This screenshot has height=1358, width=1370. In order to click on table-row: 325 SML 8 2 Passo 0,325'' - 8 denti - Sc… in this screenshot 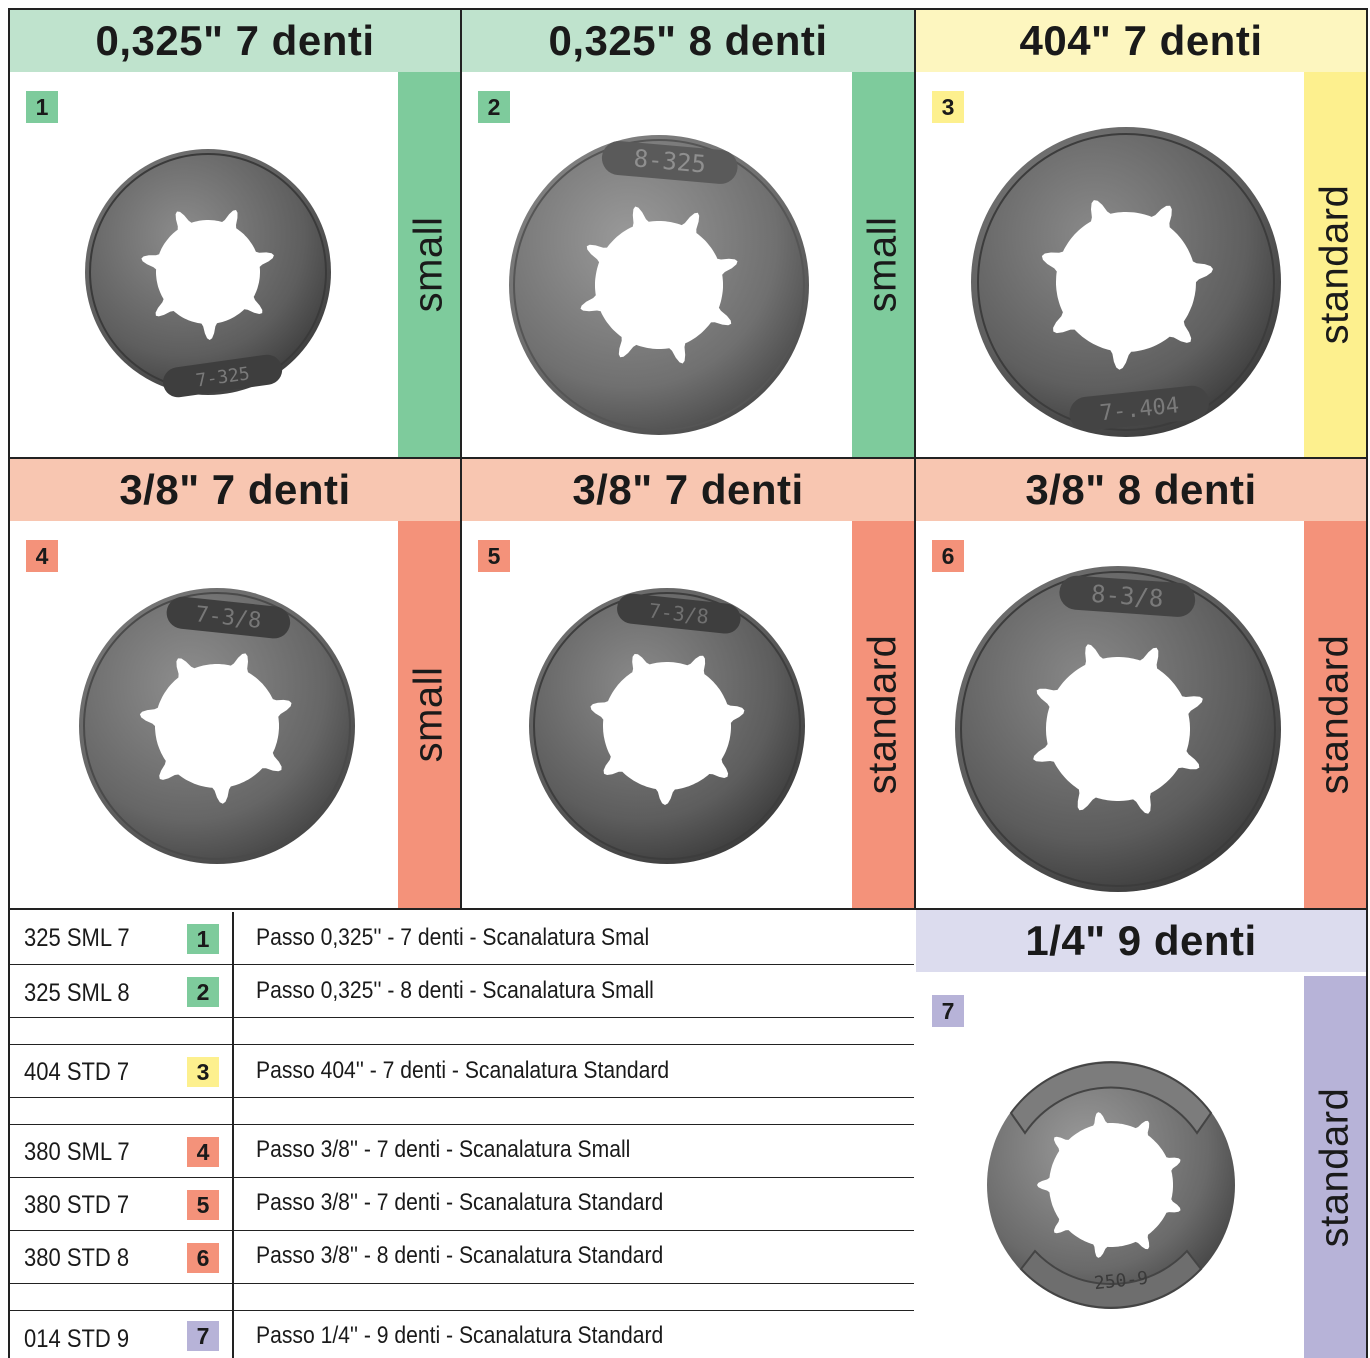, I will do `click(462, 991)`.